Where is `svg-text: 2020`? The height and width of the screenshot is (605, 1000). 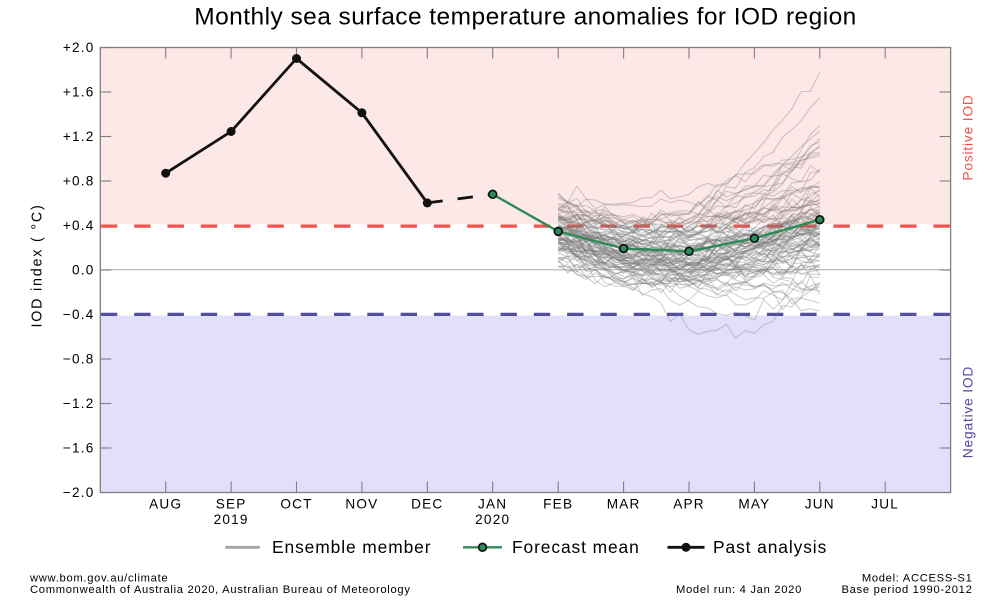 svg-text: 2020 is located at coordinates (492, 519).